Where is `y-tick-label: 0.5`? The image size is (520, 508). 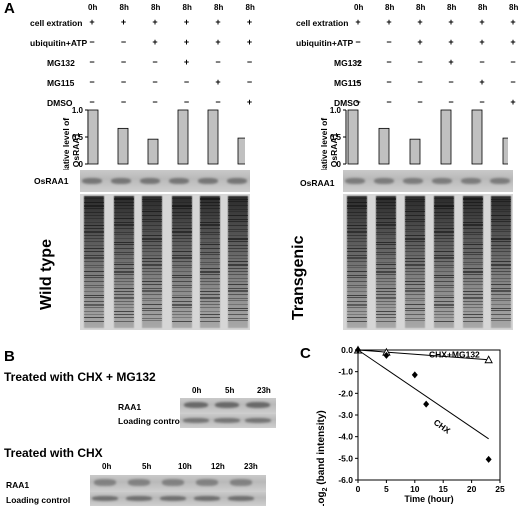
y-tick-label: 0.5 is located at coordinates (336, 137).